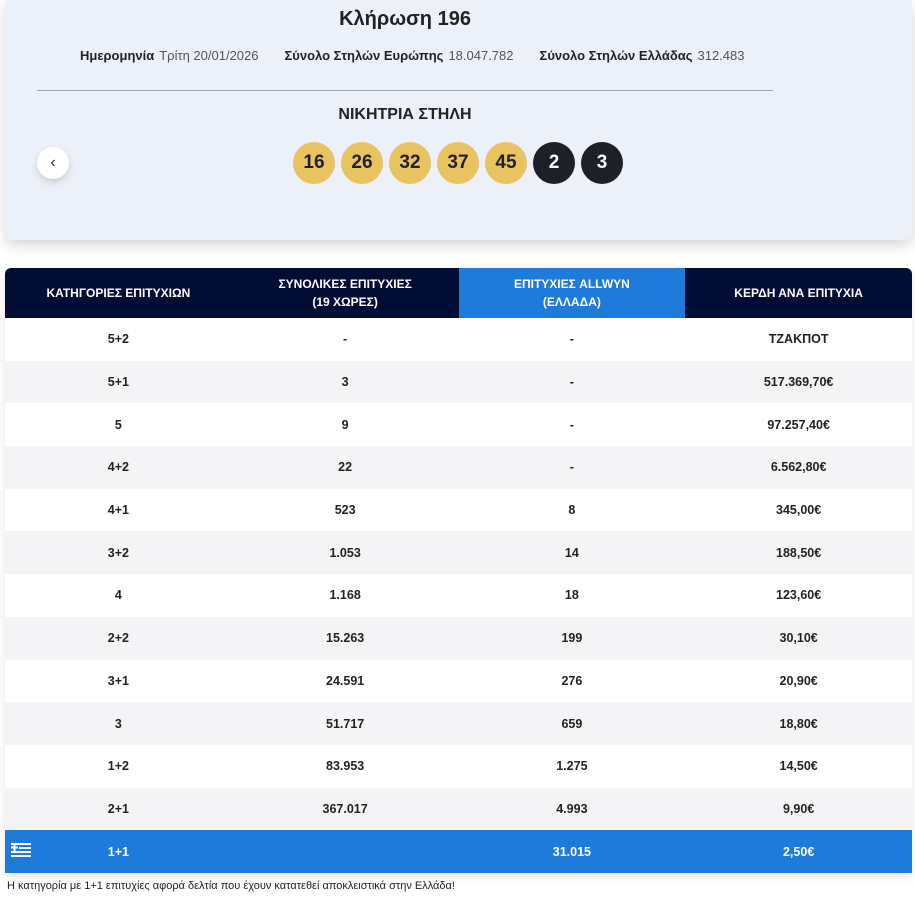 This screenshot has height=900, width=915. I want to click on cell: 188,50€, so click(799, 552).